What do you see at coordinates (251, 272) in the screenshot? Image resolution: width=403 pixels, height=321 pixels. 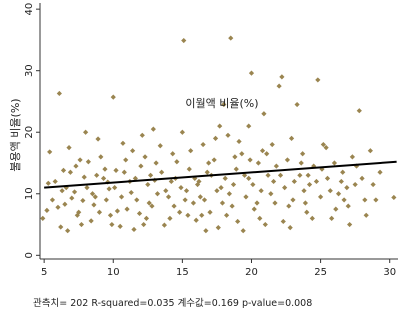 I see `x-tick-label: 20` at bounding box center [251, 272].